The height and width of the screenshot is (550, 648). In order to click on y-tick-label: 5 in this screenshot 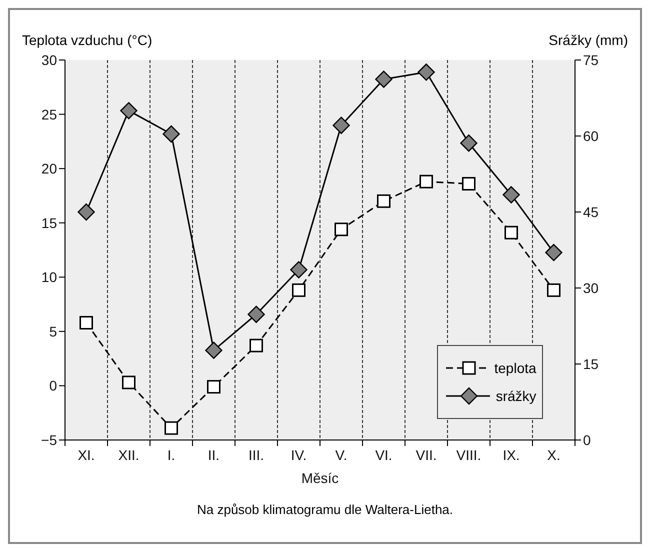, I will do `click(53, 331)`.